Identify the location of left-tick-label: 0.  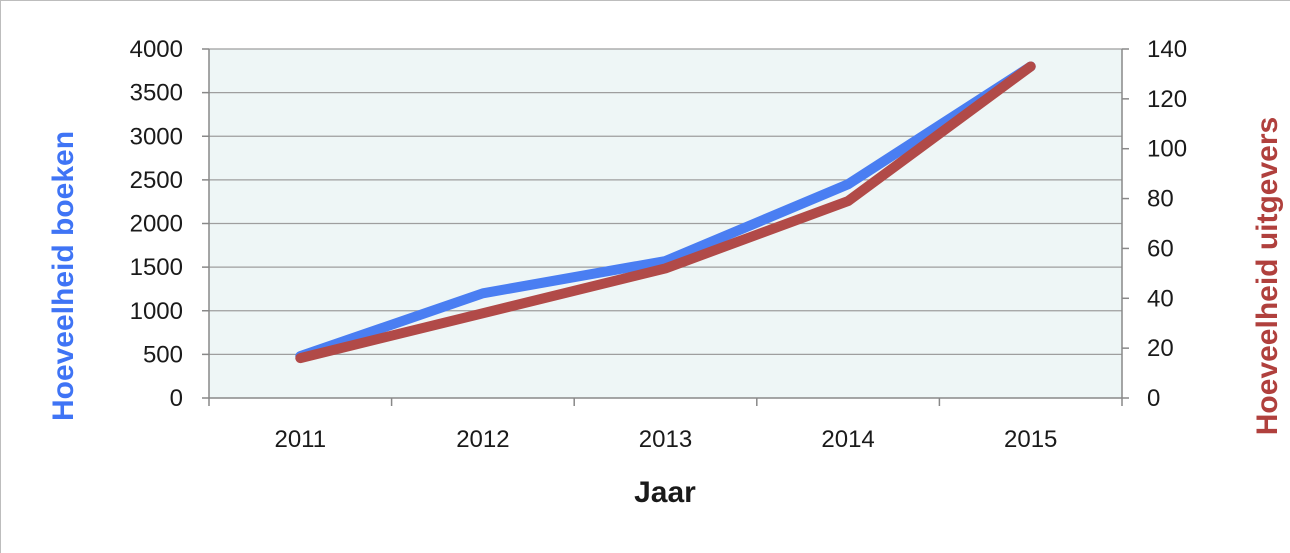
(176, 398).